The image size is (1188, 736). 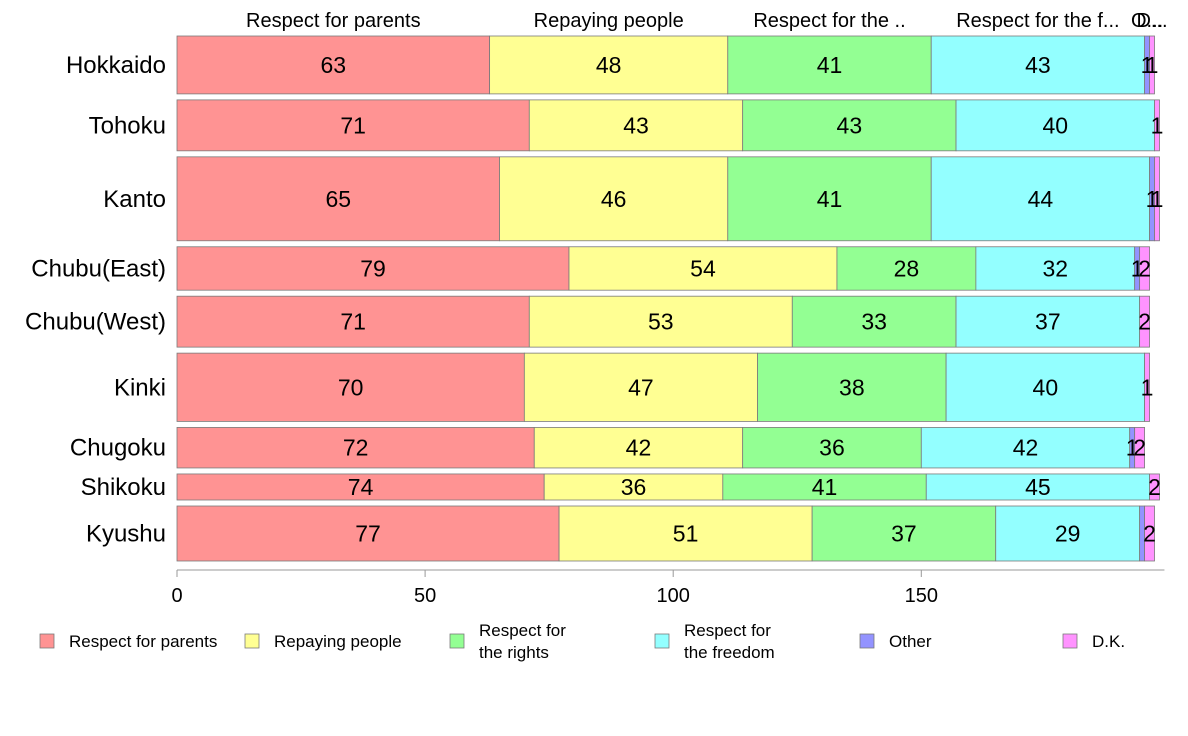 I want to click on category-label: Chubu(West), so click(x=95, y=322).